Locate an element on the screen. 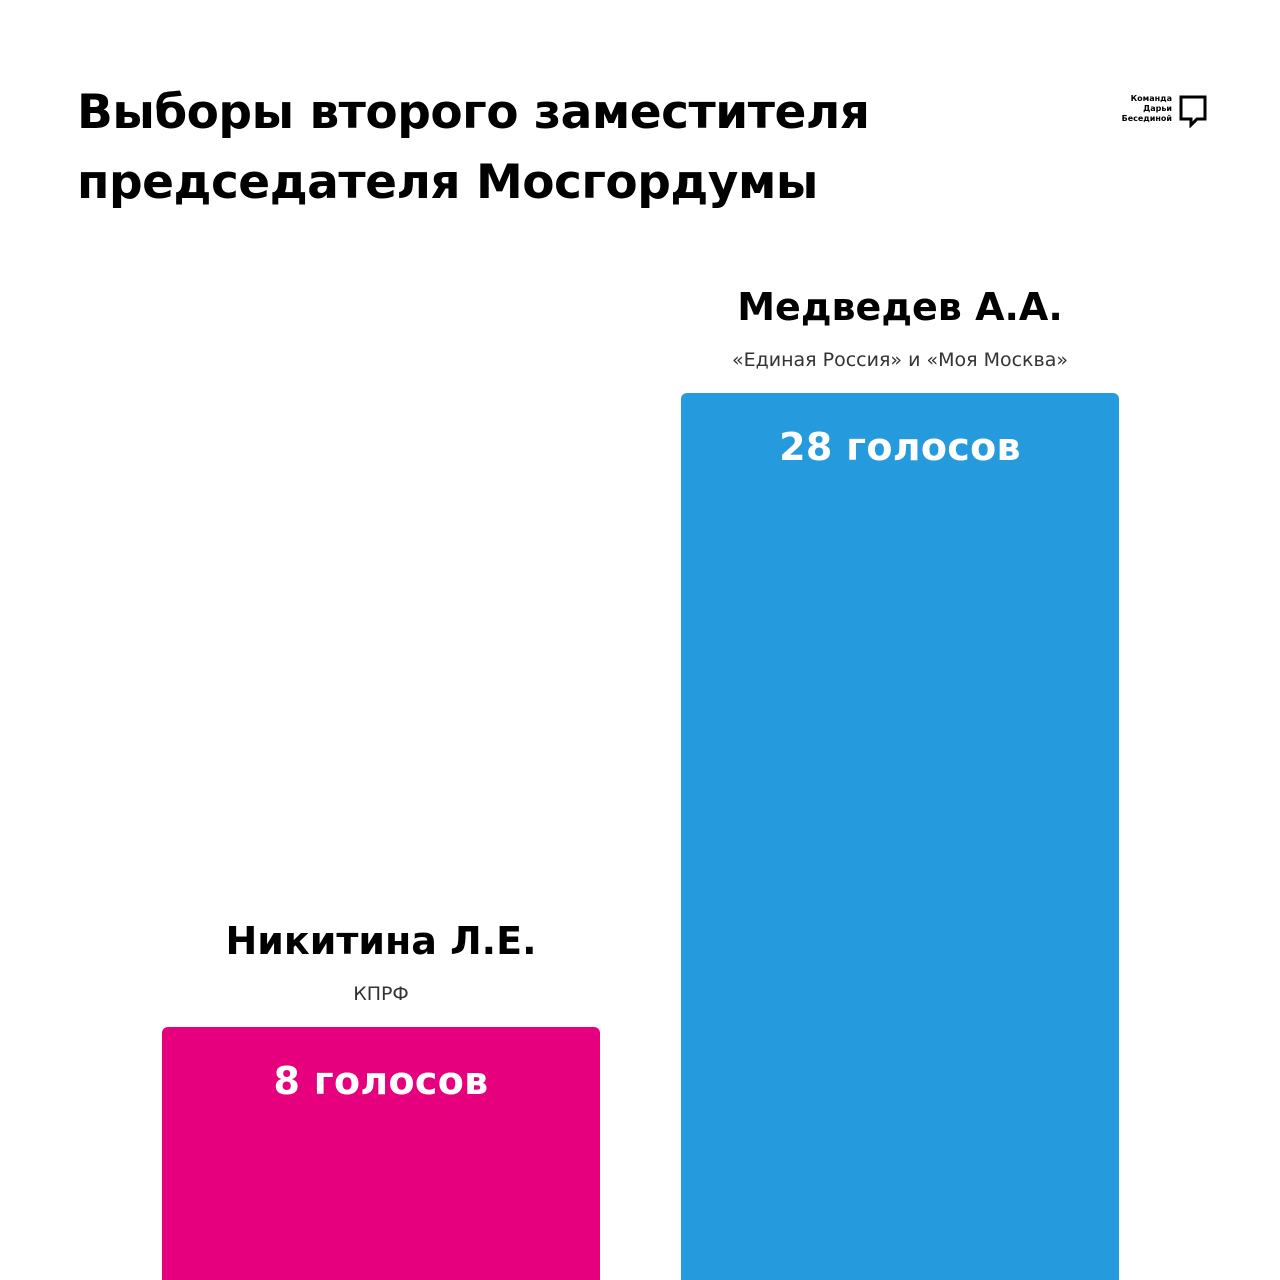  candidate-name-nikitina: Никитина Л.Е. is located at coordinates (381, 941).